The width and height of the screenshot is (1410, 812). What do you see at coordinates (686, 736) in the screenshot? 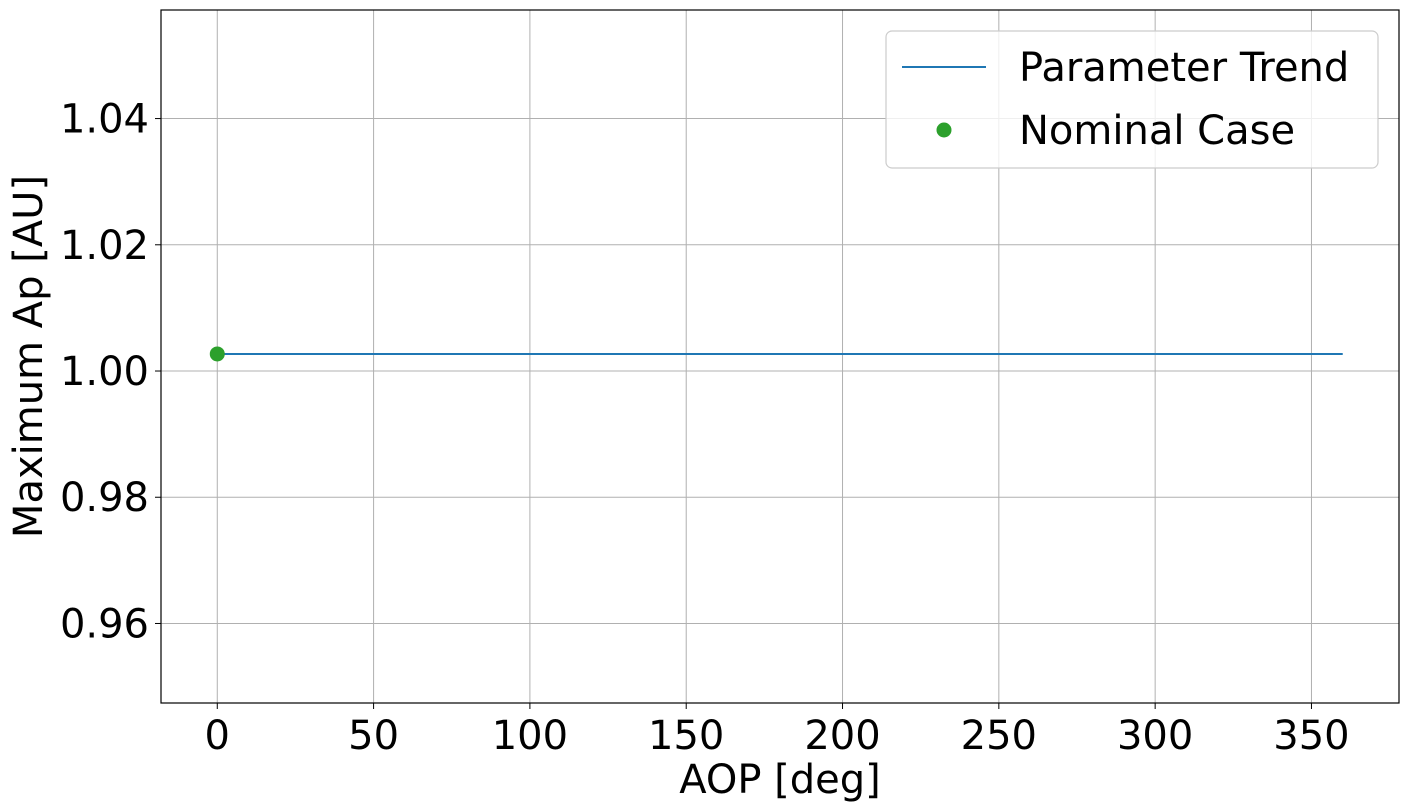
I see `x-tick-label: 150` at bounding box center [686, 736].